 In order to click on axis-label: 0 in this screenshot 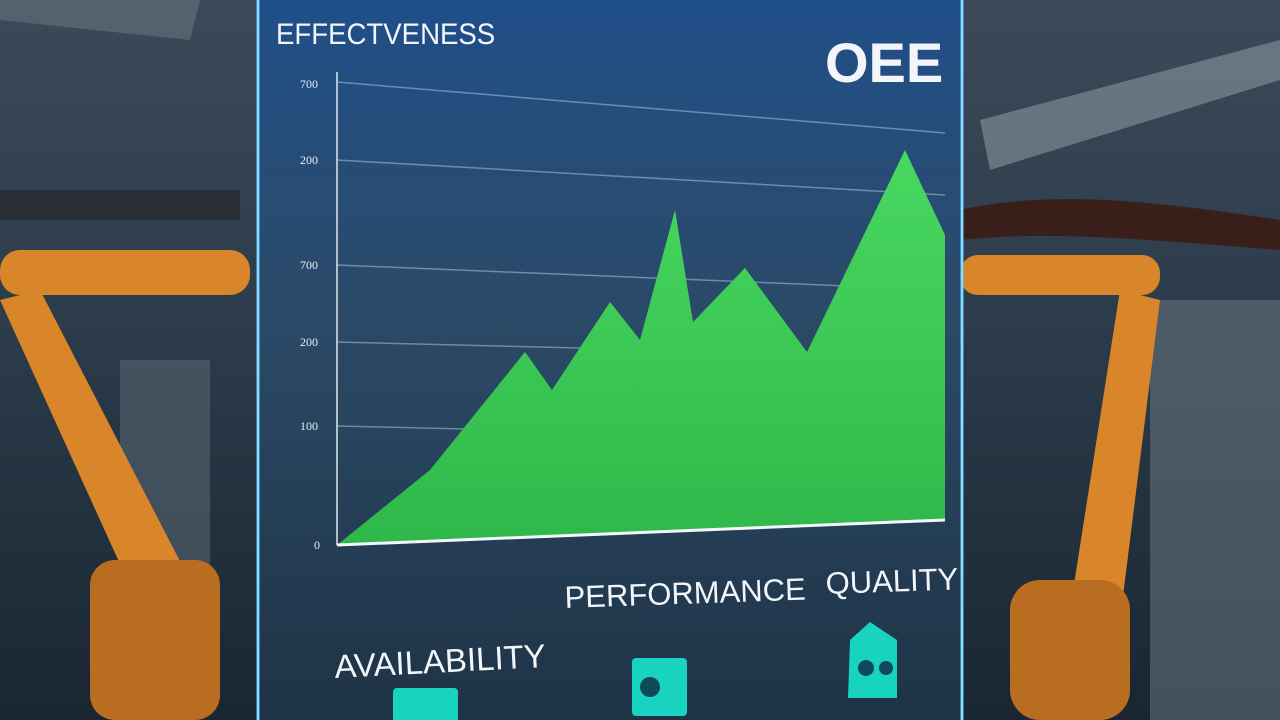, I will do `click(317, 545)`.